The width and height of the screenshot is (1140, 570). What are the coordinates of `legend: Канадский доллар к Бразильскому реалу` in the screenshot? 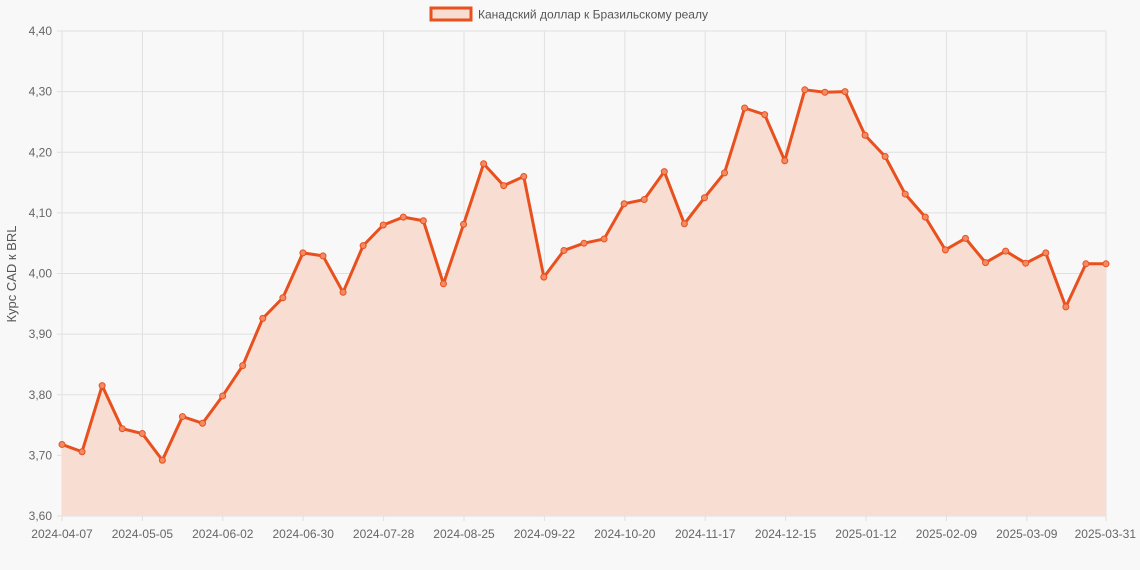 It's located at (568, 14).